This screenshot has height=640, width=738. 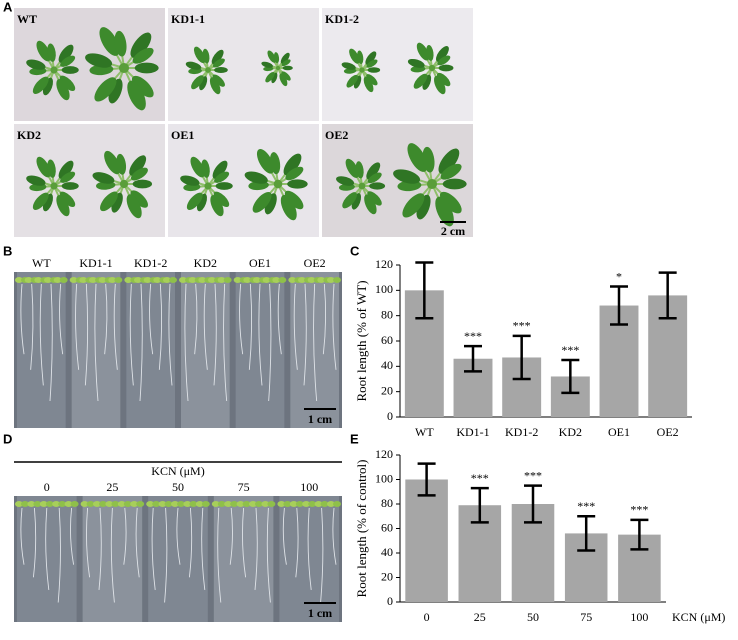 I want to click on plate-label: 100, so click(x=309, y=487).